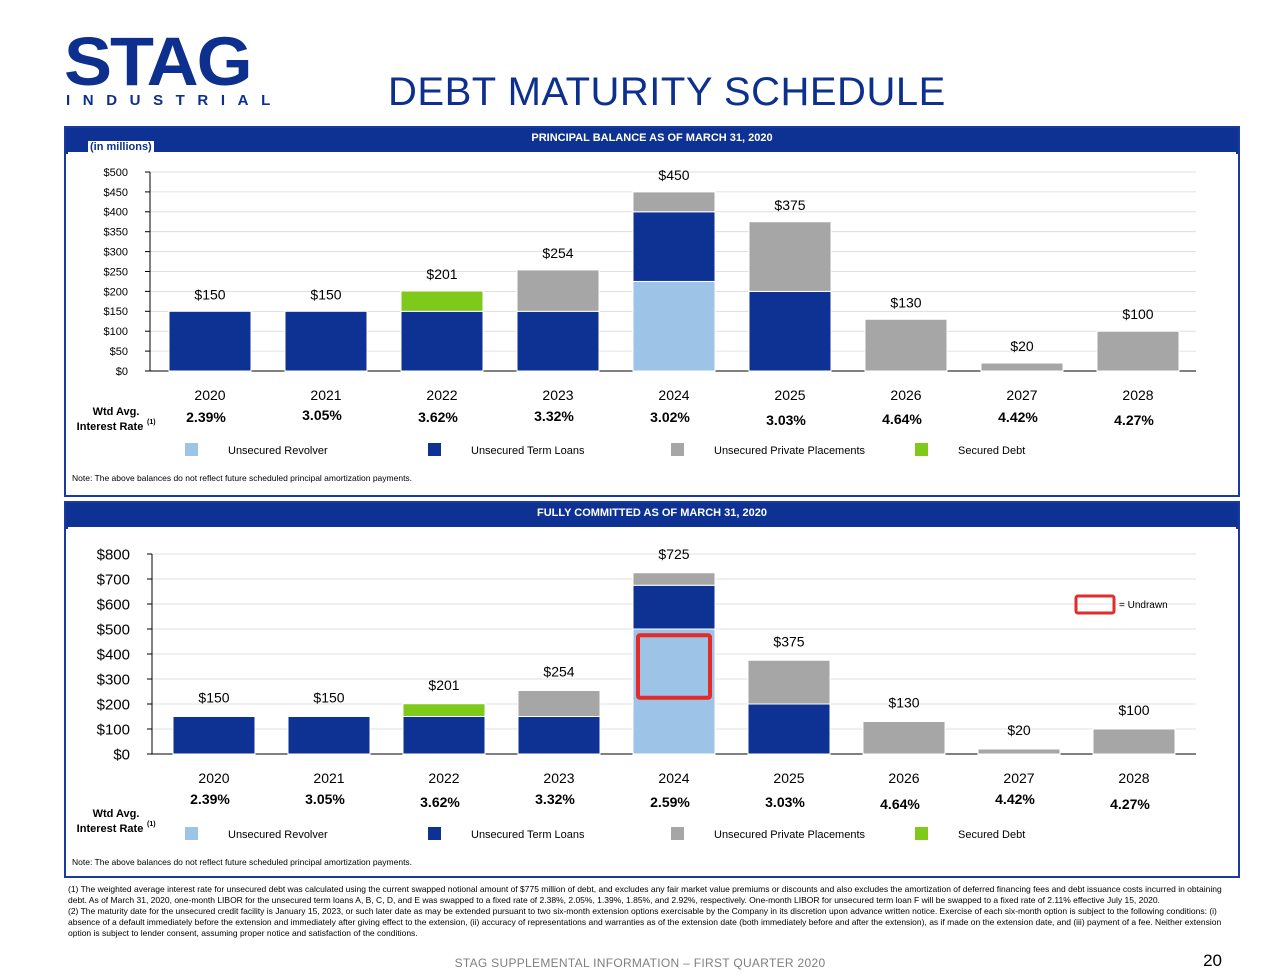 This screenshot has width=1280, height=975. Describe the element at coordinates (174, 100) in the screenshot. I see `logo-subtitle: INDUSTRIAL` at that location.